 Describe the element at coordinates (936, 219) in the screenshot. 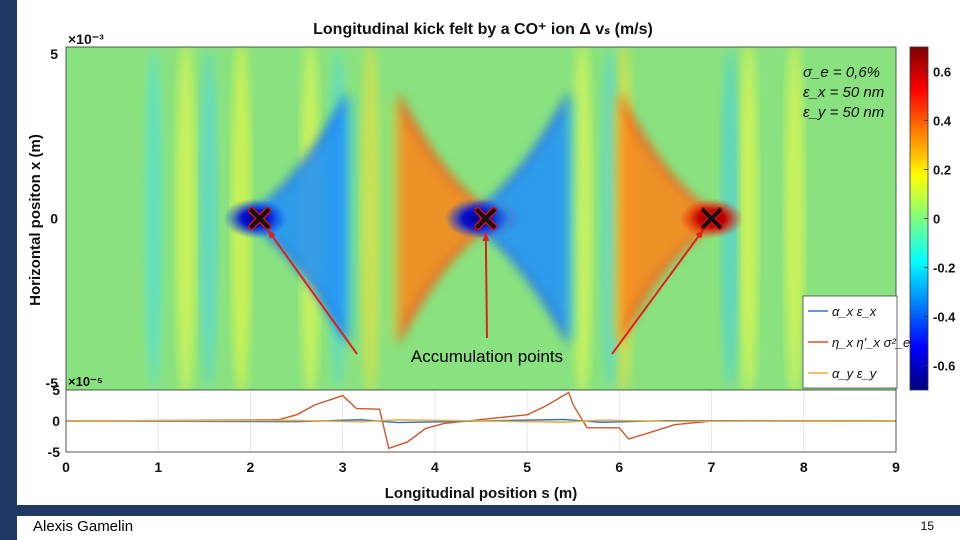

I see `colorbar-tick-label: 0` at that location.